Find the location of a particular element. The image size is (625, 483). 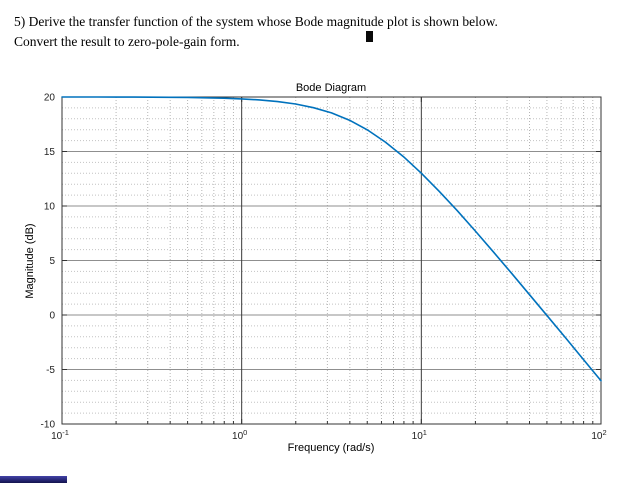

chart-title: Bode Diagram is located at coordinates (331, 88).